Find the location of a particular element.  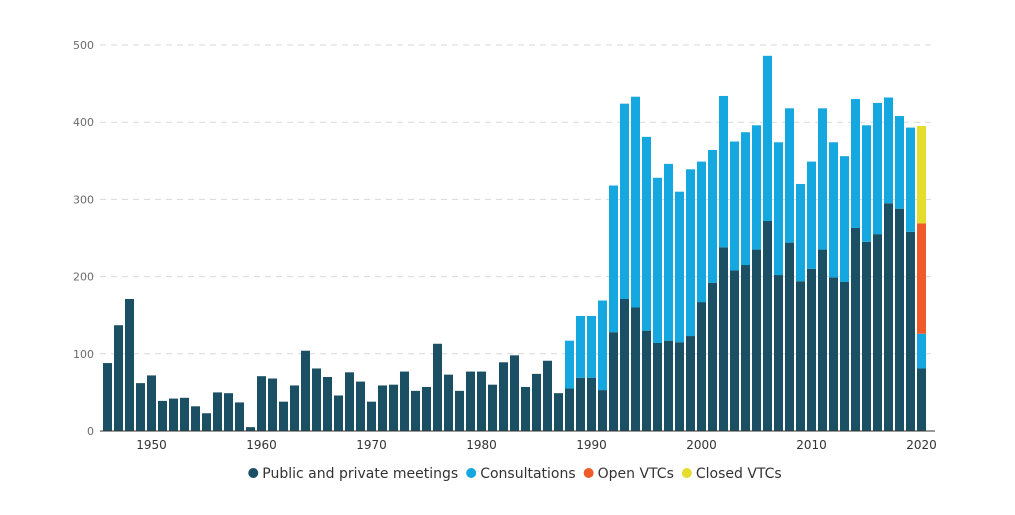

bar-consultations-2013 is located at coordinates (844, 219).